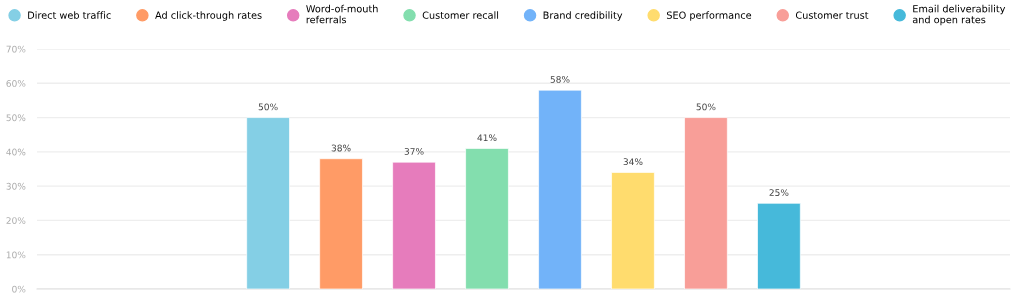 The image size is (1024, 297). What do you see at coordinates (832, 15) in the screenshot?
I see `legend-label: Customer trust` at bounding box center [832, 15].